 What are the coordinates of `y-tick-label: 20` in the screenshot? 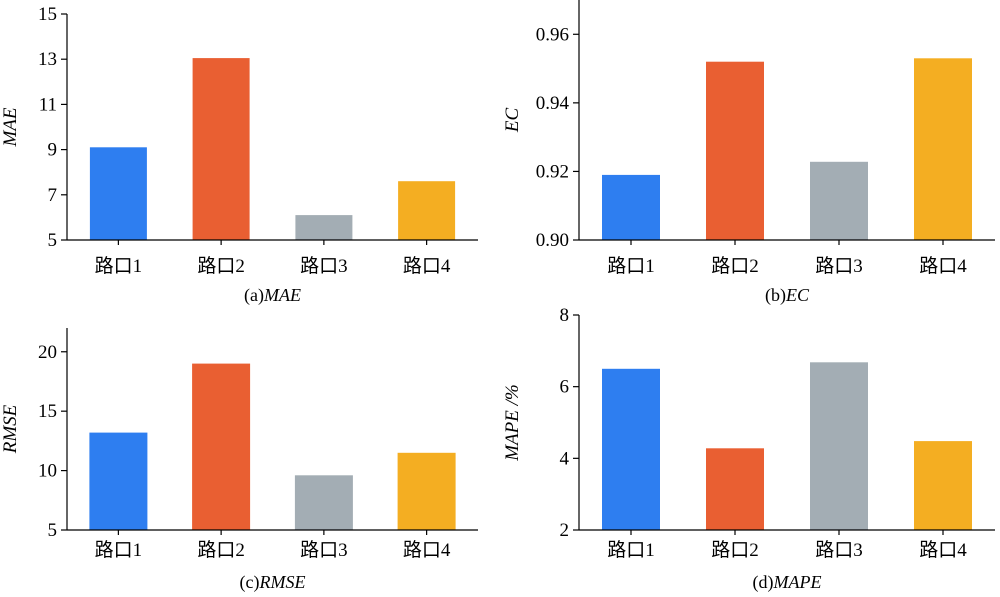 It's located at (47, 352).